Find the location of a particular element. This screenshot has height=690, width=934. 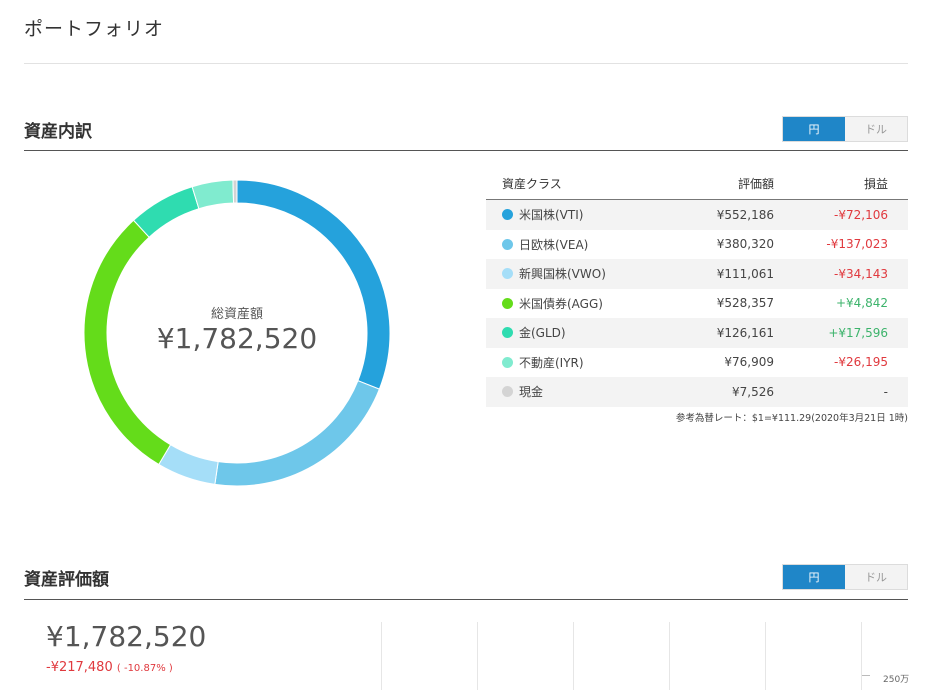

breakdown-section-title: 資産内訳 is located at coordinates (58, 132).